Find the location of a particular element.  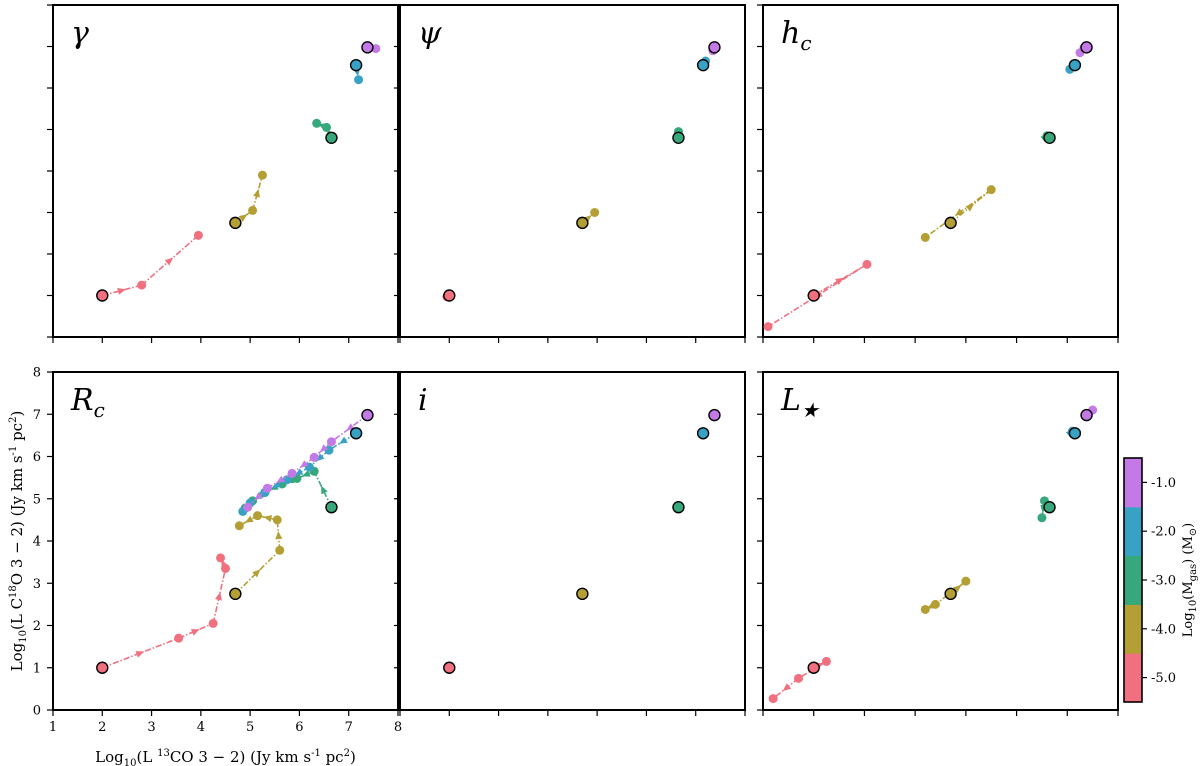

panel-gamma: γ is located at coordinates (223, 173).